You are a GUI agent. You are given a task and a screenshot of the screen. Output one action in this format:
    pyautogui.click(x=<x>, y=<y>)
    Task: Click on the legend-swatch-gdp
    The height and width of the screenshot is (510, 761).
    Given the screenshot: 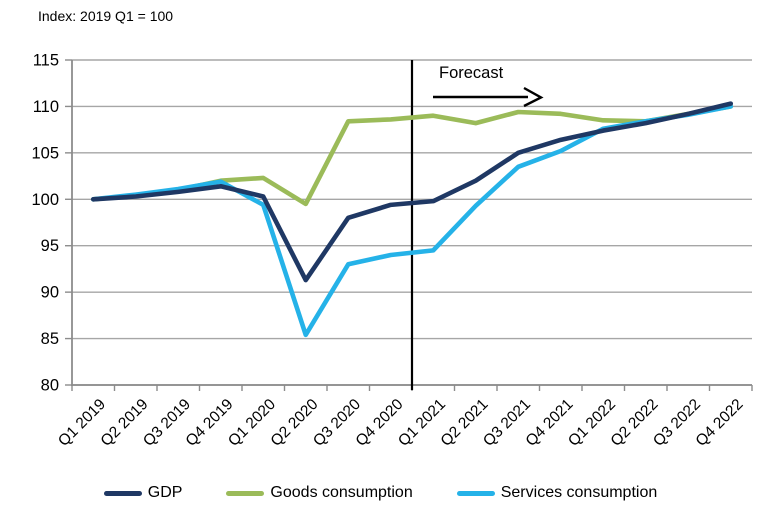 What is the action you would take?
    pyautogui.click(x=122, y=493)
    